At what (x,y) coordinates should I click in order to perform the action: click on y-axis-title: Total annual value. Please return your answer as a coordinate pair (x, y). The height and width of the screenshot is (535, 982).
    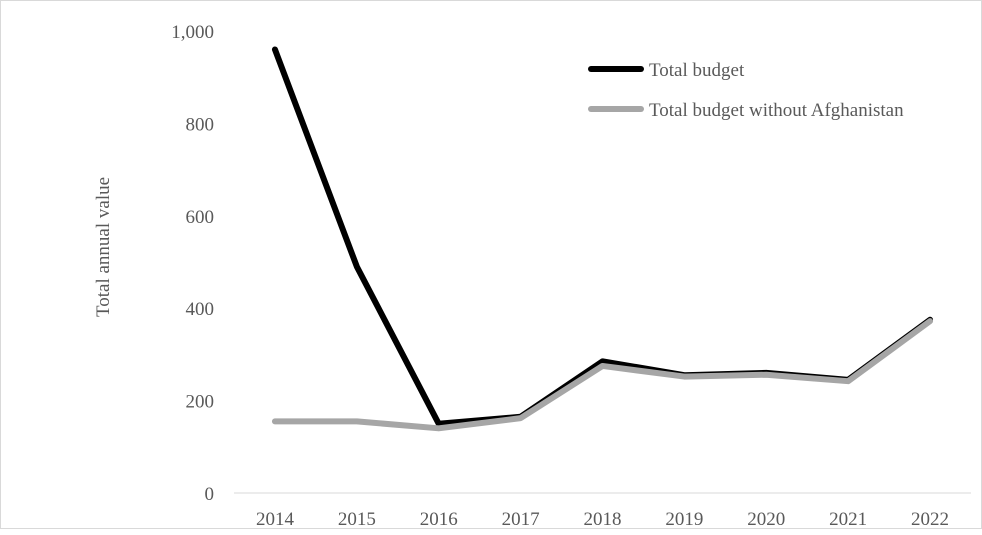
    Looking at the image, I should click on (103, 247).